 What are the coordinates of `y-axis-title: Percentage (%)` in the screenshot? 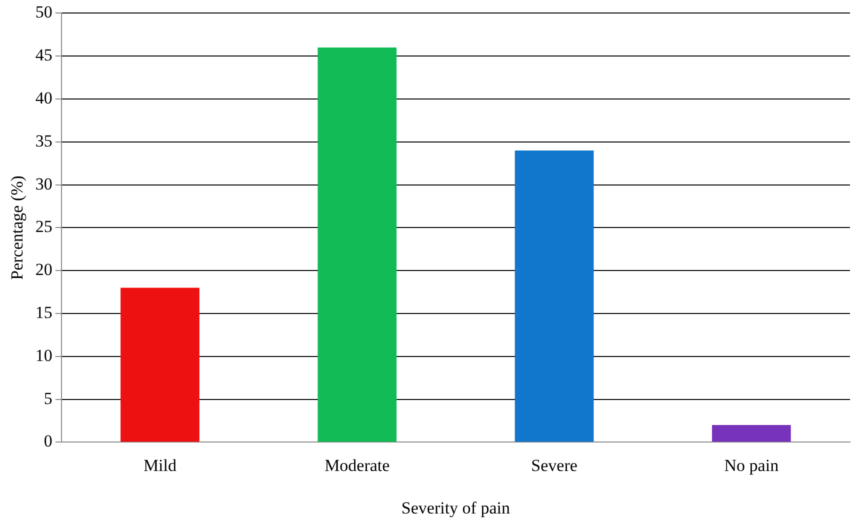 It's located at (17, 228).